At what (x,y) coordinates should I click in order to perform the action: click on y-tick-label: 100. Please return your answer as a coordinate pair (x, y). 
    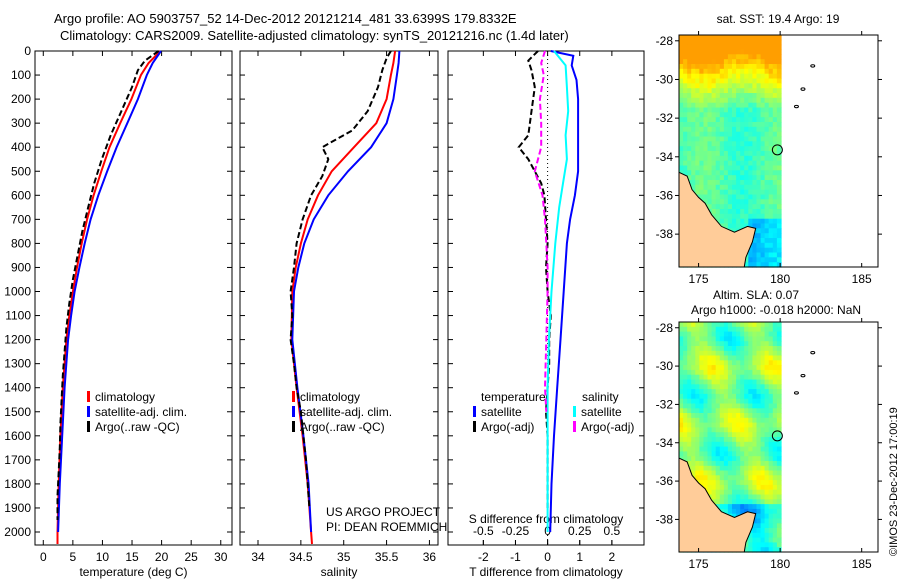
    Looking at the image, I should click on (21, 75).